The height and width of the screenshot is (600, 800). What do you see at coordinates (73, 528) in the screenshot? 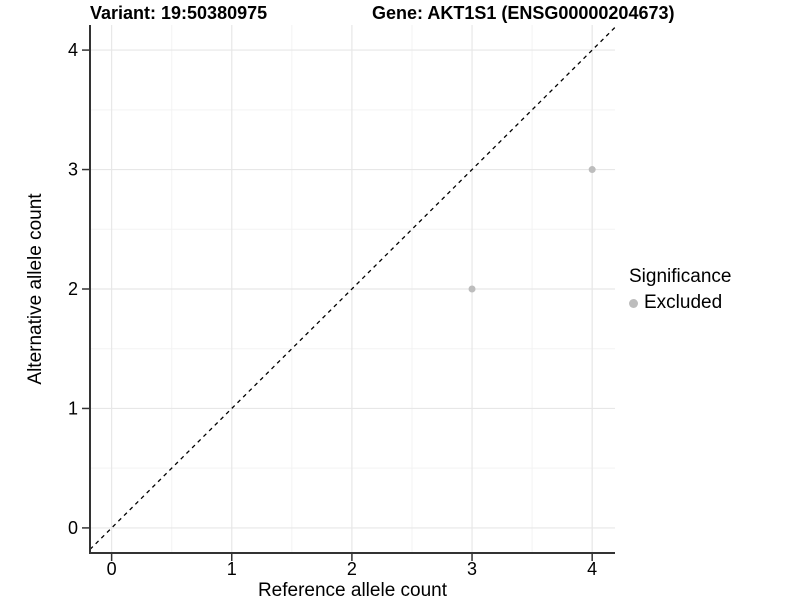
I see `y-tick-label: 0` at bounding box center [73, 528].